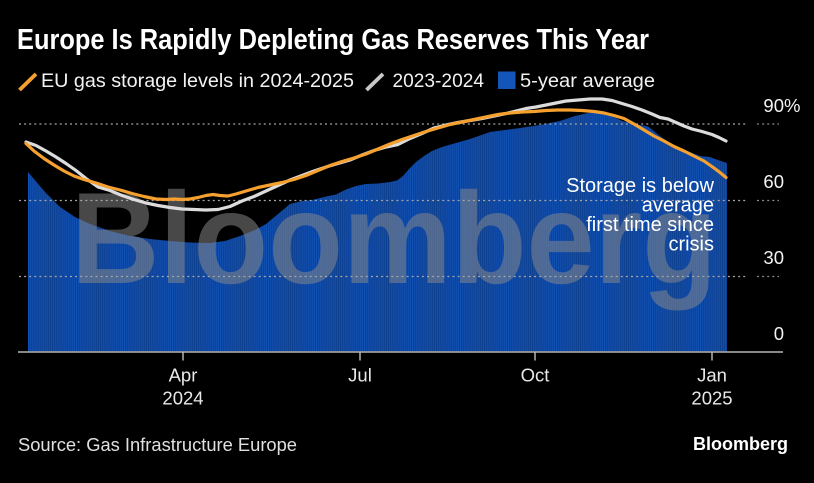 The image size is (814, 483). Describe the element at coordinates (691, 245) in the screenshot. I see `svg-text: crisis` at that location.